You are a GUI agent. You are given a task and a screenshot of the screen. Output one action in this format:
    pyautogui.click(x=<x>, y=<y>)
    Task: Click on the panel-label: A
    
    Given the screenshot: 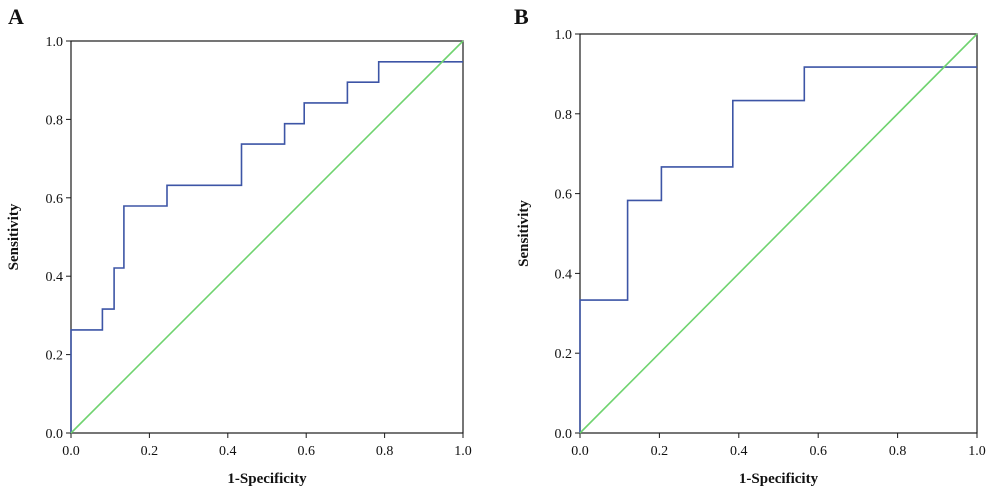 What is the action you would take?
    pyautogui.click(x=16, y=16)
    